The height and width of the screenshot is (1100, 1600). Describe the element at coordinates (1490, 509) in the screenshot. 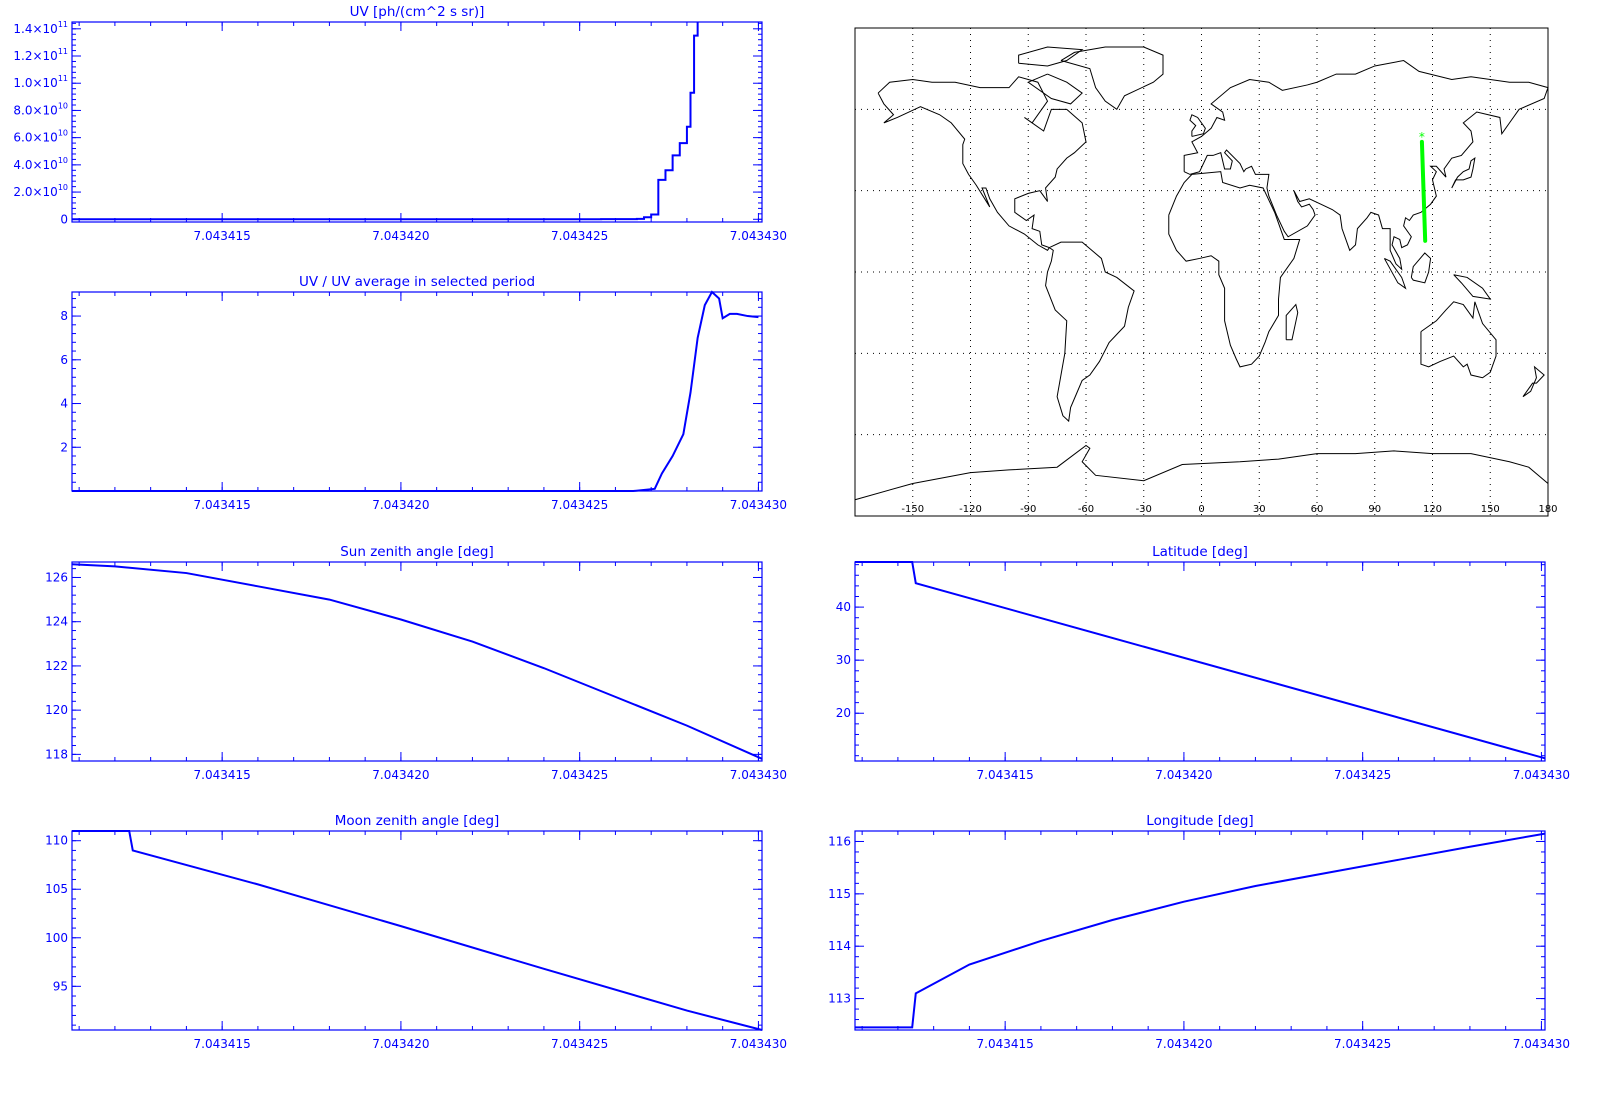

I see `lon-tick-label: 150` at that location.